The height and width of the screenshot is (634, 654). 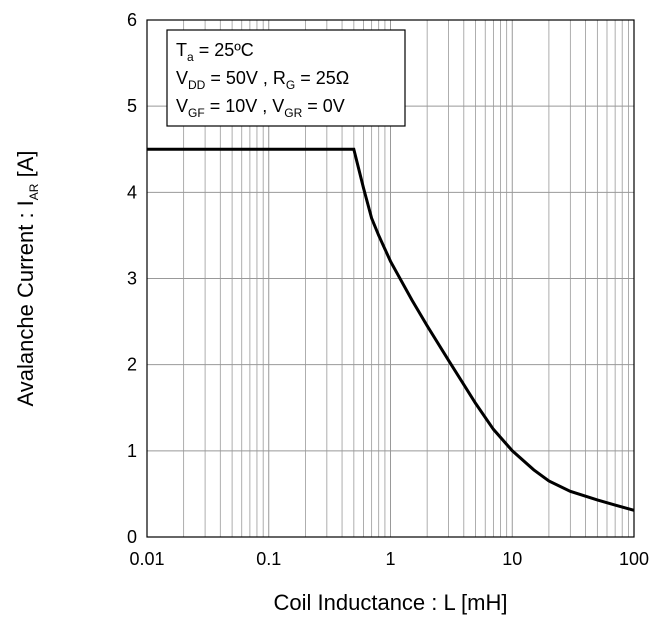 I want to click on condition-text: = 25Ω, so click(x=322, y=78).